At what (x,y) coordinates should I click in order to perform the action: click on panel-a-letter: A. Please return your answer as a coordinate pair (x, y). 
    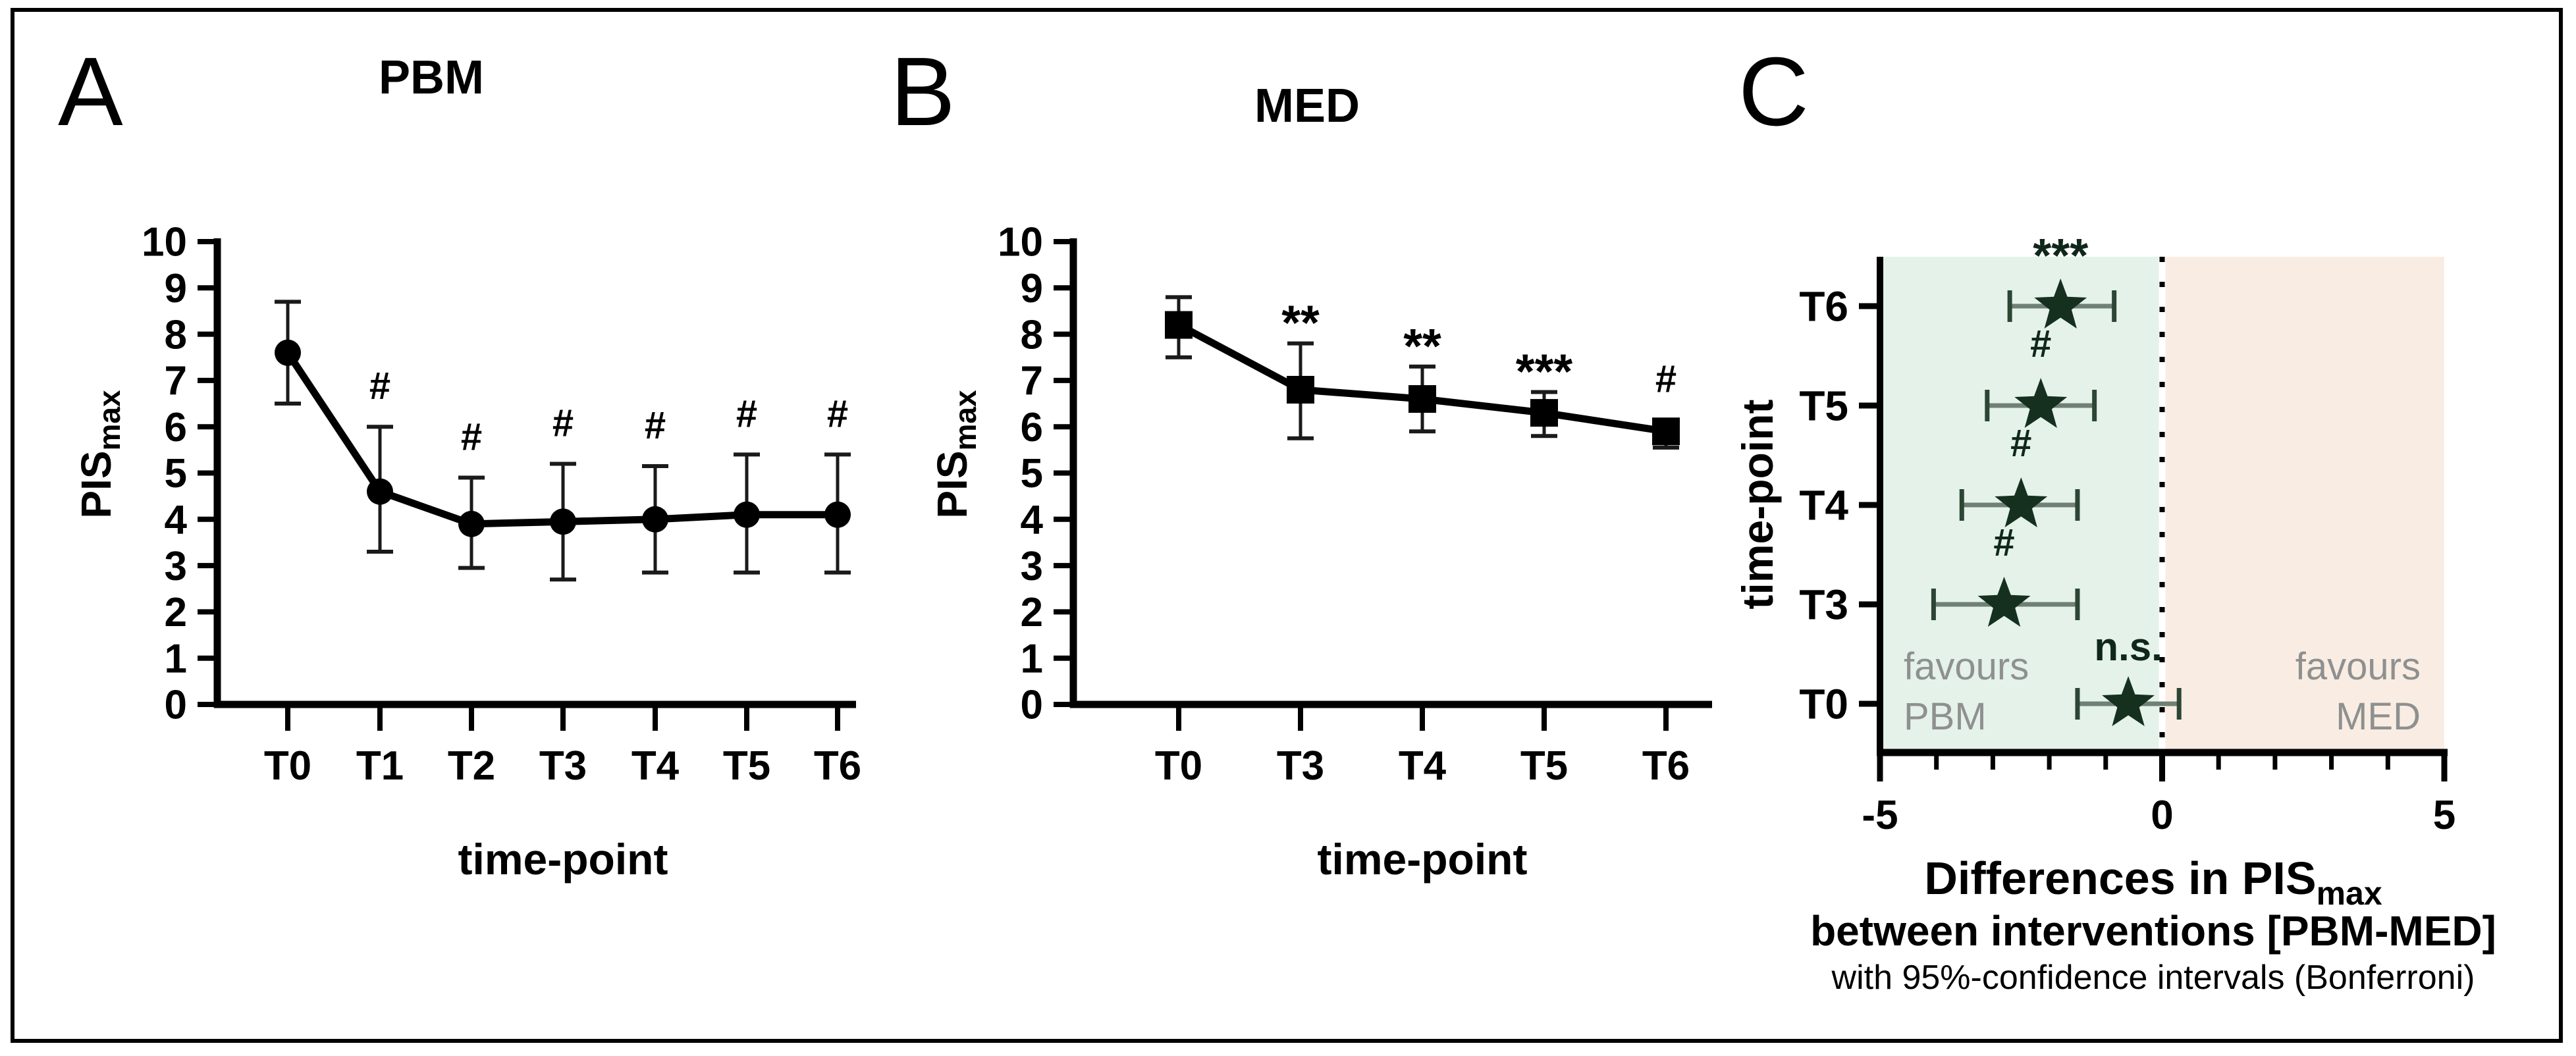
    Looking at the image, I should click on (90, 92).